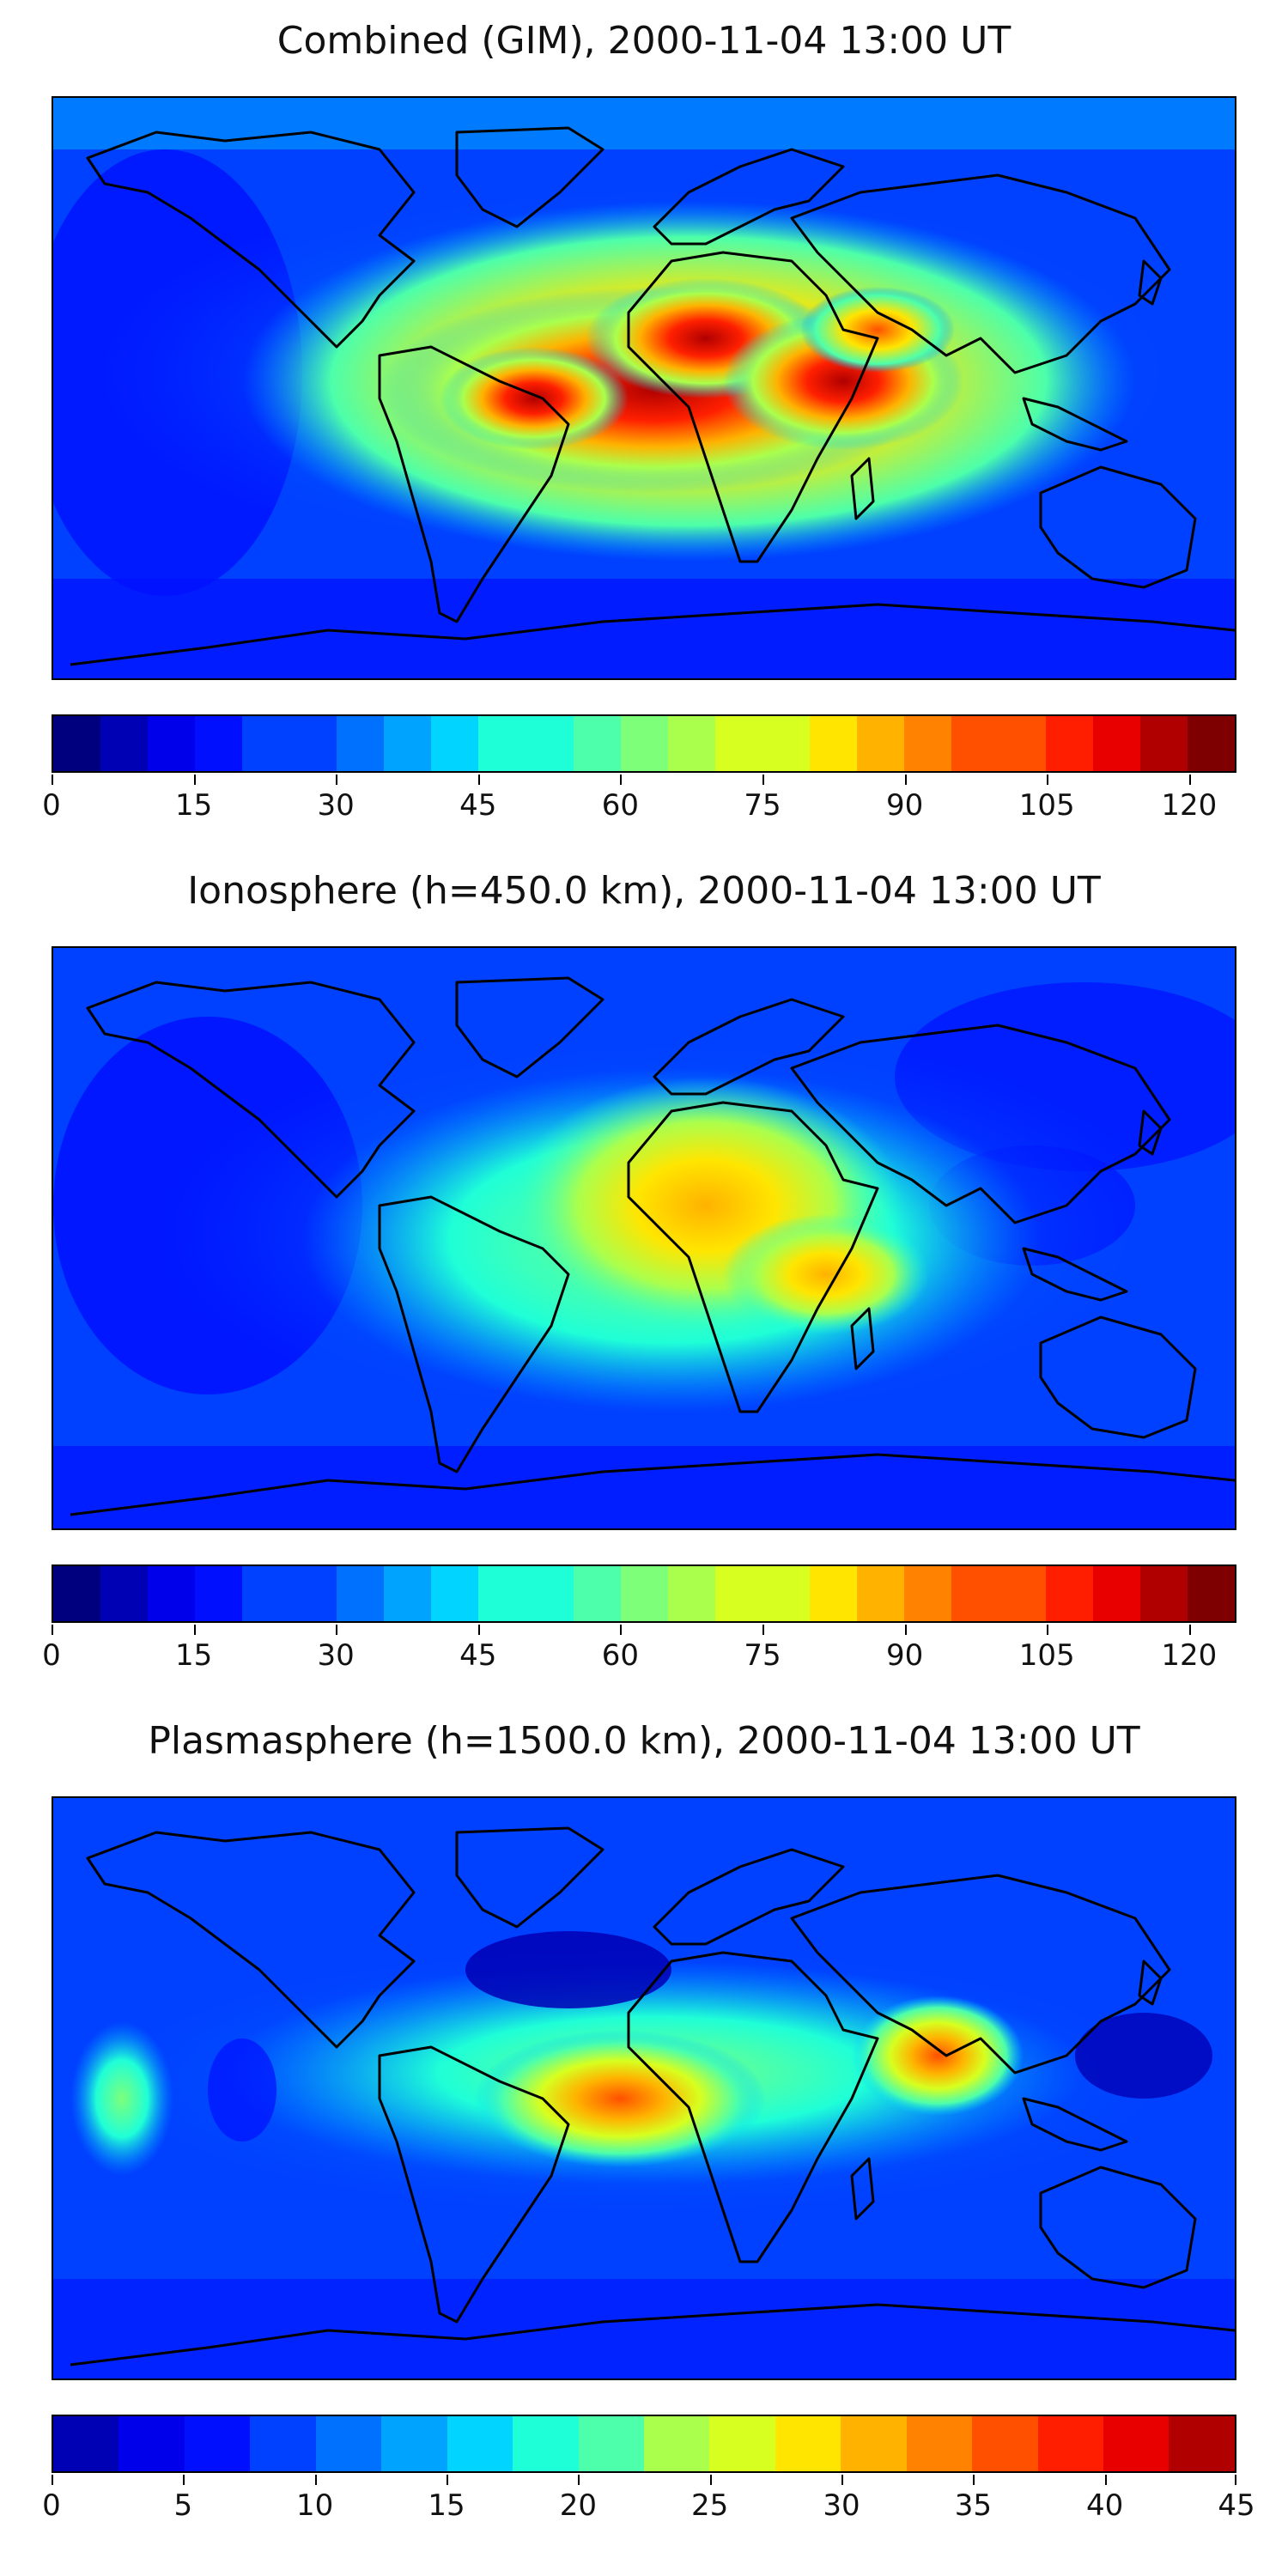 This screenshot has width=1288, height=2576. What do you see at coordinates (639, 1650) in the screenshot?
I see `colorbar-2-ticks: 0 15 30 45 60 75 90 105 120` at bounding box center [639, 1650].